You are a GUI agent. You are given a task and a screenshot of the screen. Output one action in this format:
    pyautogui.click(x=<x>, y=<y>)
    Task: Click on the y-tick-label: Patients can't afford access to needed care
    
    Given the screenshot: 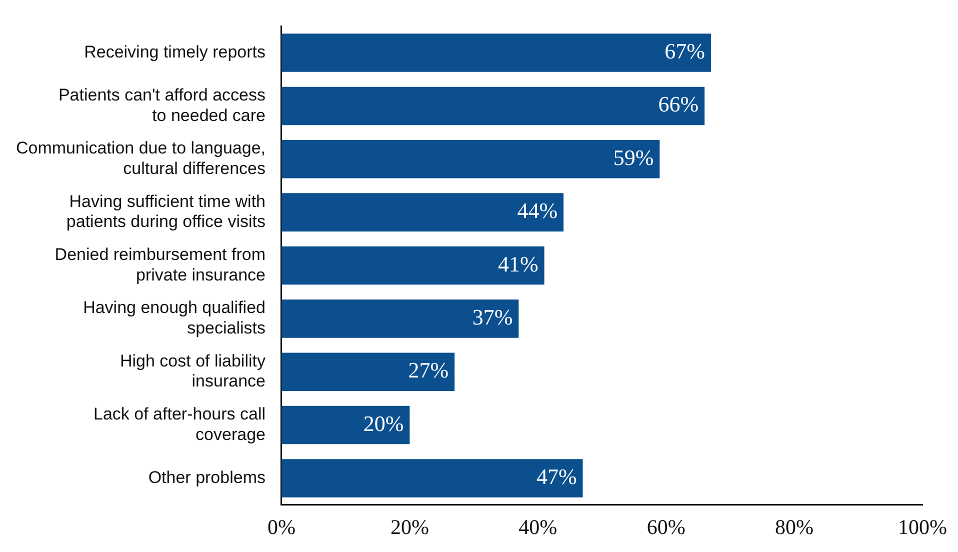 What is the action you would take?
    pyautogui.click(x=162, y=105)
    